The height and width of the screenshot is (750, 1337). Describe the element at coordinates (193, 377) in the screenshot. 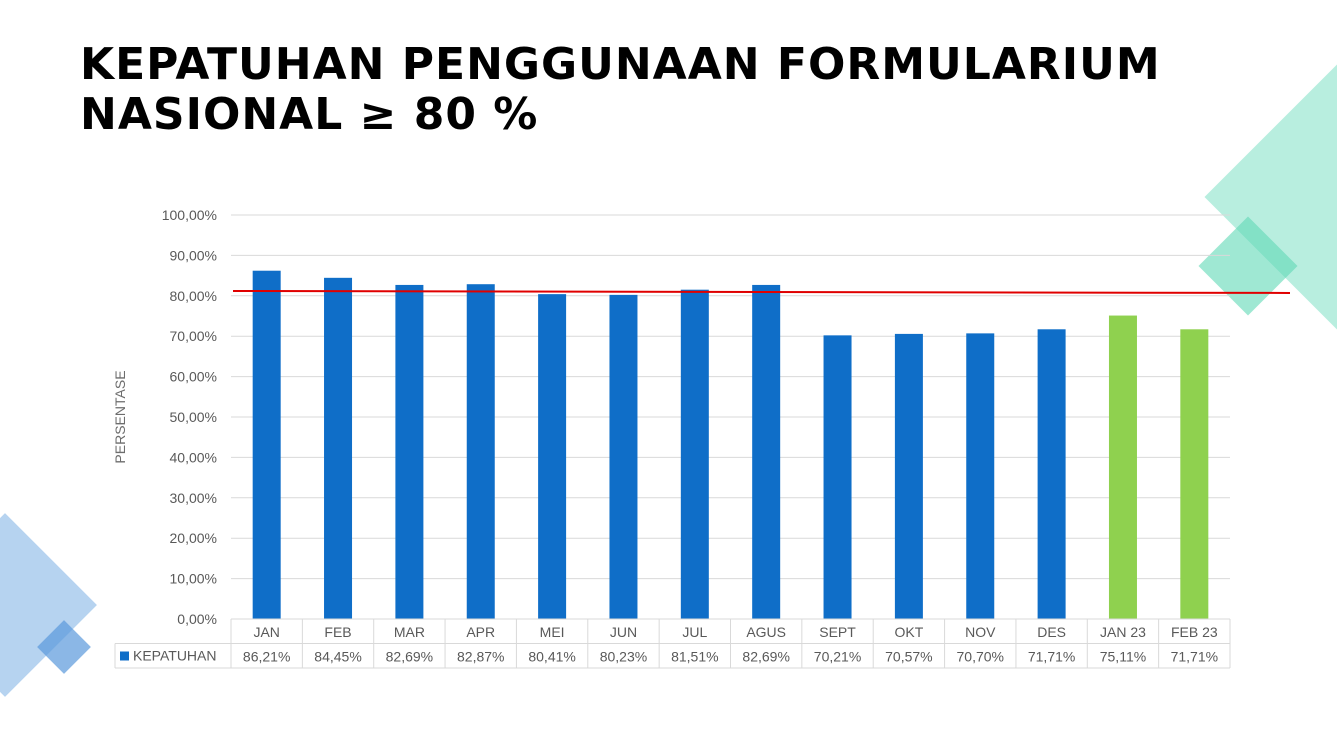

I see `y-tick-label: 60,00%` at that location.